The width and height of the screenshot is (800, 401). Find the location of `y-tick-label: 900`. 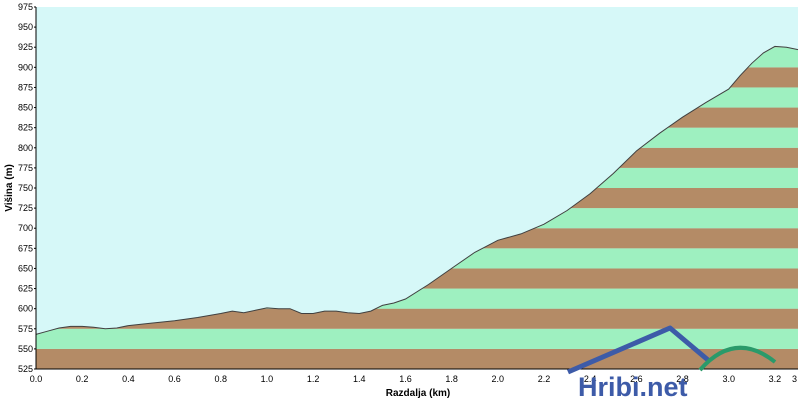

y-tick-label: 900 is located at coordinates (25, 67).